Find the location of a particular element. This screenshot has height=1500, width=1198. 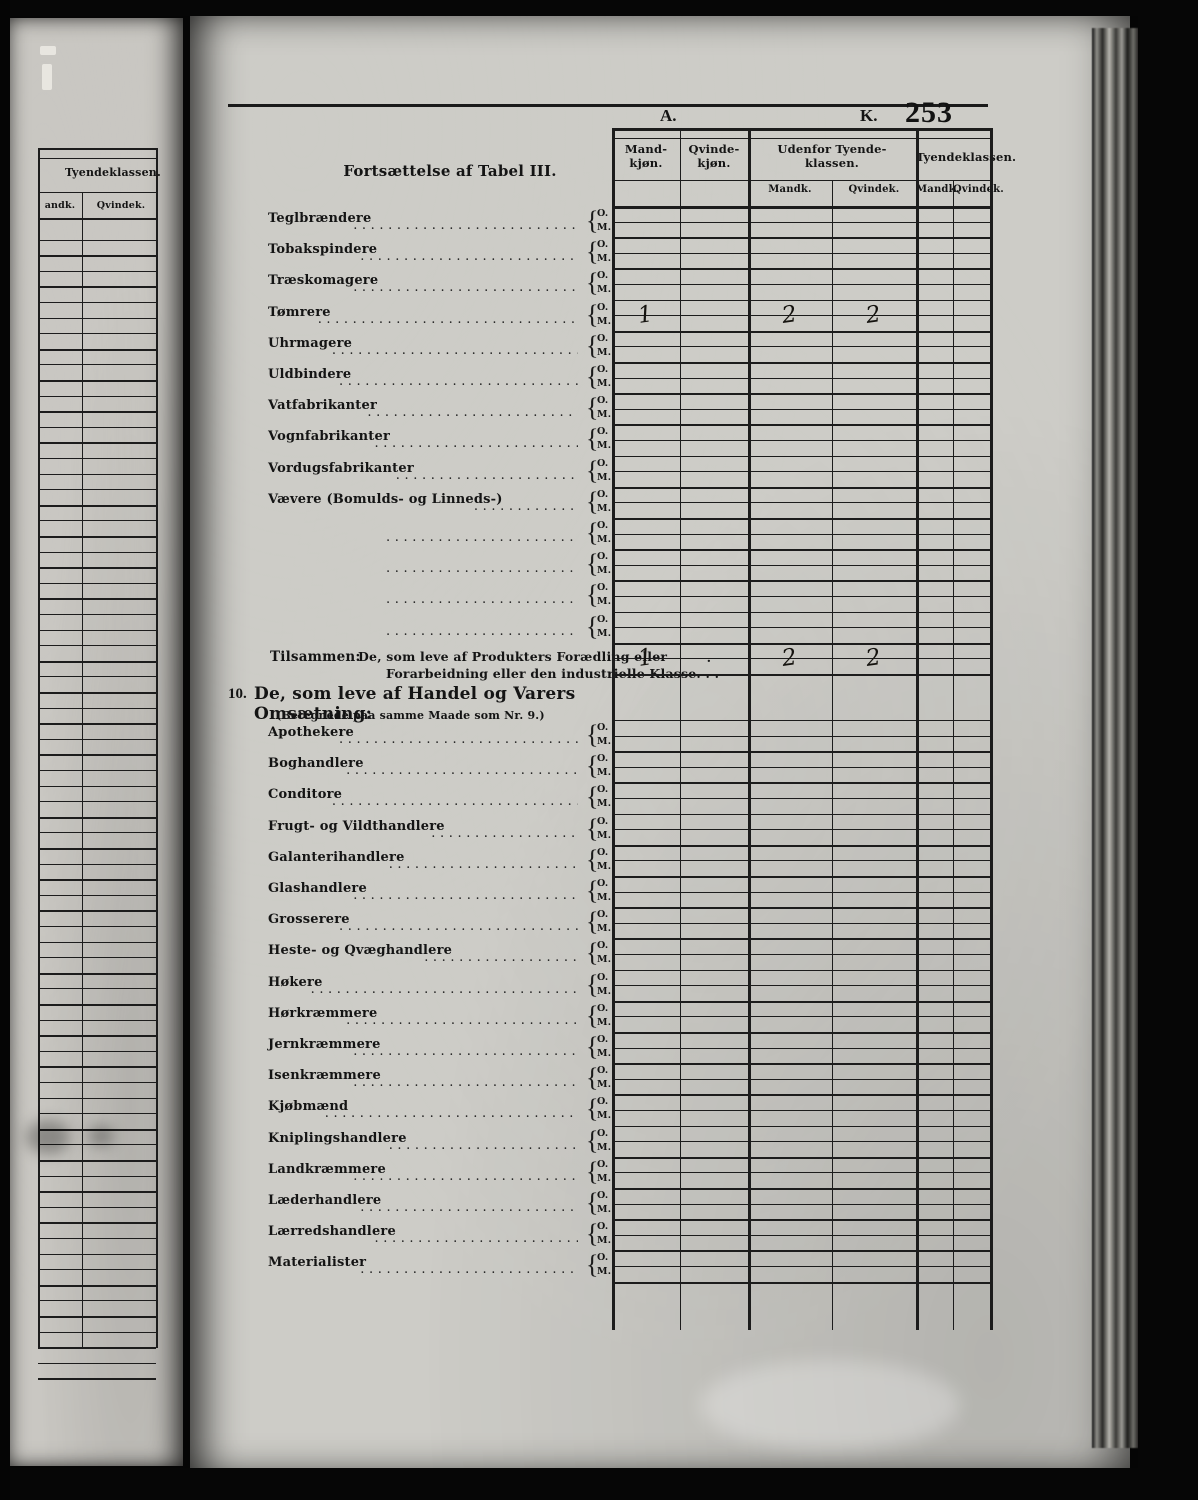

occupation-label: Teglbrændere is located at coordinates (320, 218).